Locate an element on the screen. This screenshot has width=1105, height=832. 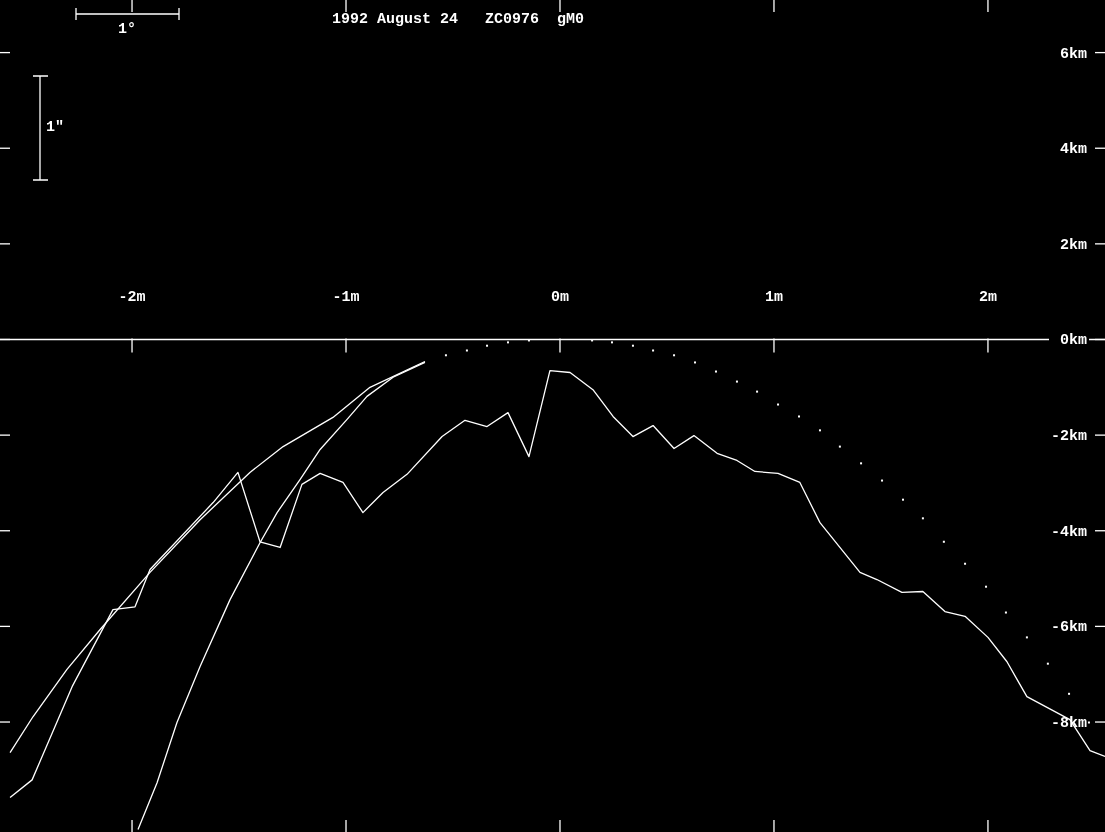
y-tick-label: -6km is located at coordinates (1068, 628).